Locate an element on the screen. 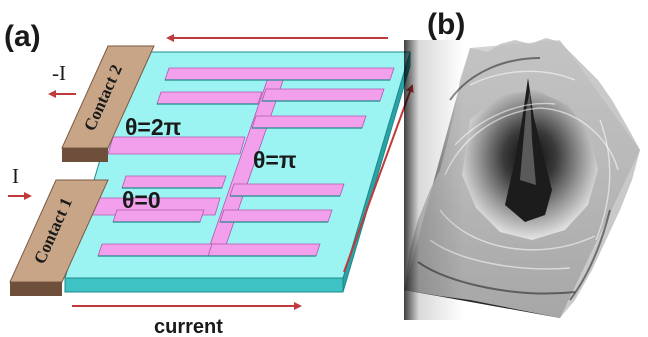 Image resolution: width=648 pixels, height=337 pixels. contact-2-front is located at coordinates (85, 155).